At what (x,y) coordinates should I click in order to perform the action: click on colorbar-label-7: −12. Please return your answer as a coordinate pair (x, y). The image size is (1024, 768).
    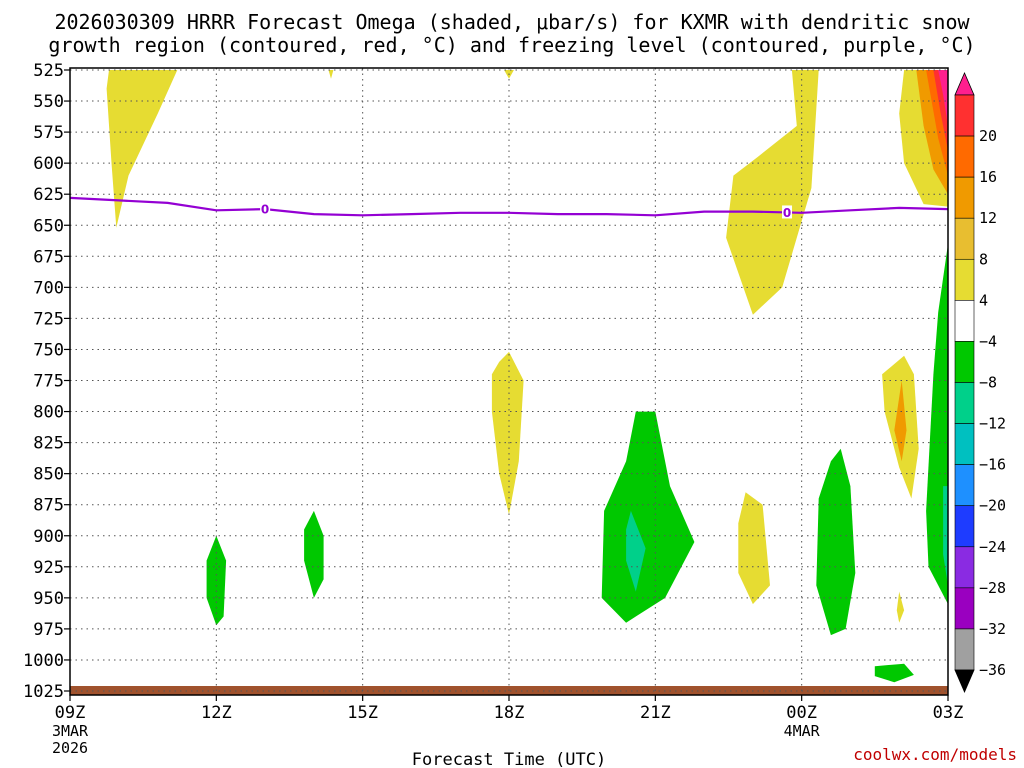
    Looking at the image, I should click on (992, 424).